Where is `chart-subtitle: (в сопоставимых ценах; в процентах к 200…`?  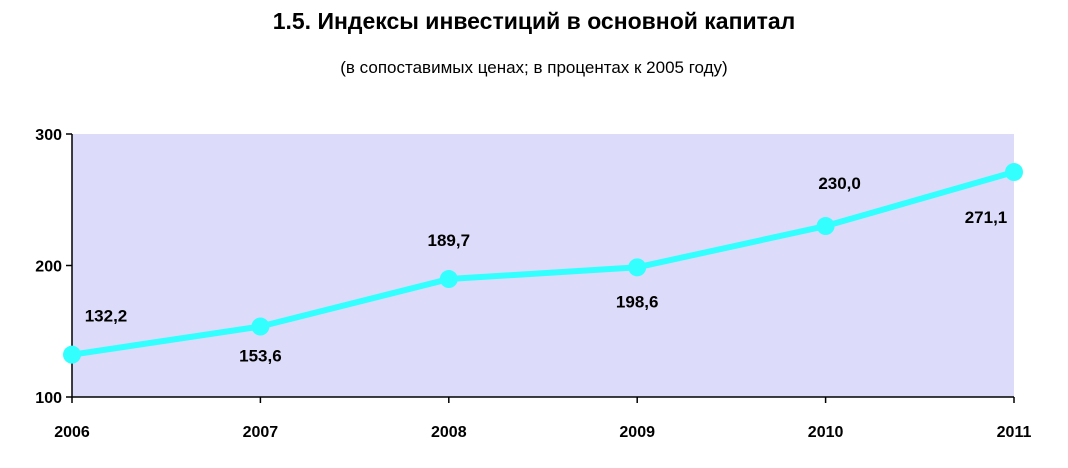
chart-subtitle: (в сопоставимых ценах; в процентах к 200… is located at coordinates (534, 67).